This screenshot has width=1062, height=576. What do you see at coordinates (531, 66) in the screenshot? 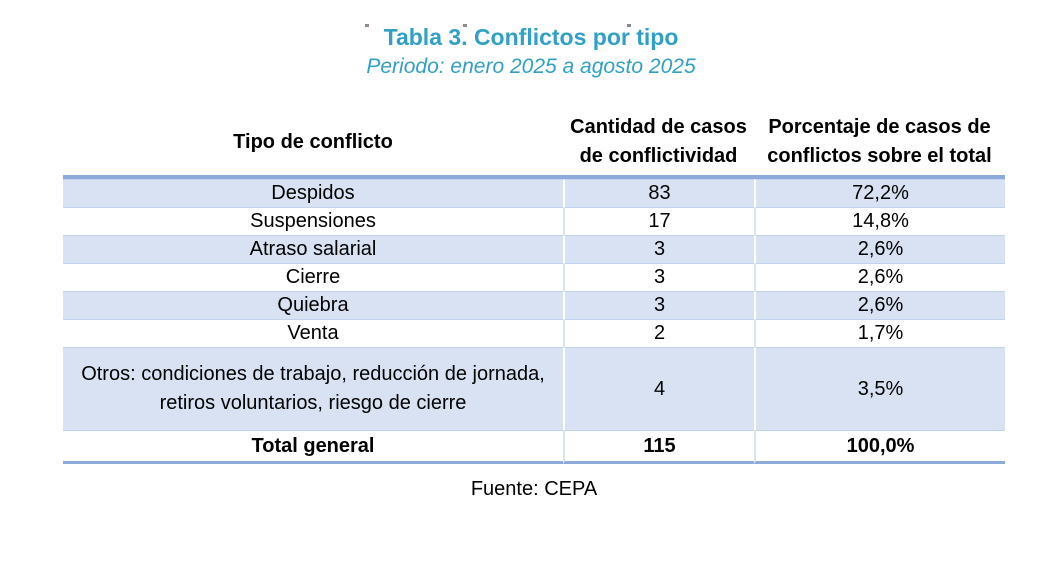
I see `table-subtitle: Periodo: enero 2025 a agosto 2025` at bounding box center [531, 66].